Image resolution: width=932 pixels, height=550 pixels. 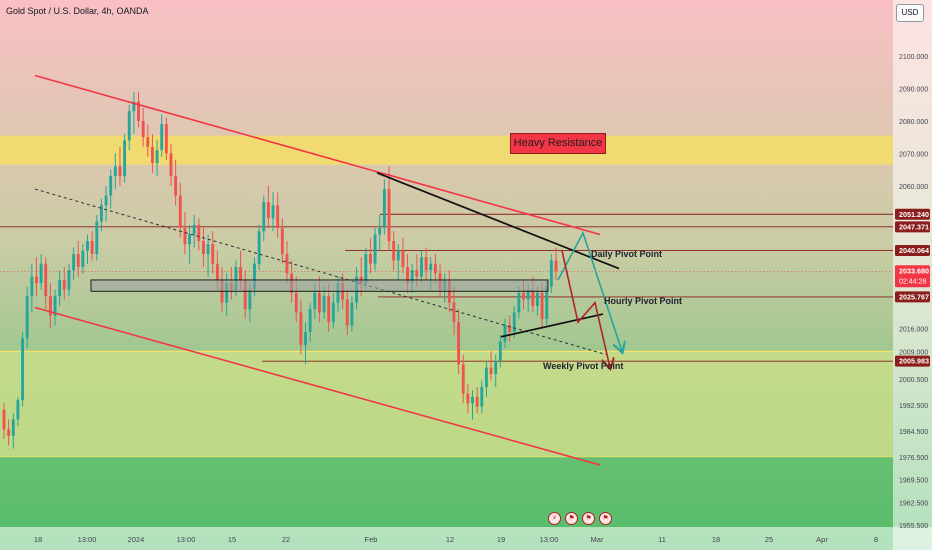 What do you see at coordinates (913, 432) in the screenshot?
I see `y-axis-tick-label: 1984.500` at bounding box center [913, 432].